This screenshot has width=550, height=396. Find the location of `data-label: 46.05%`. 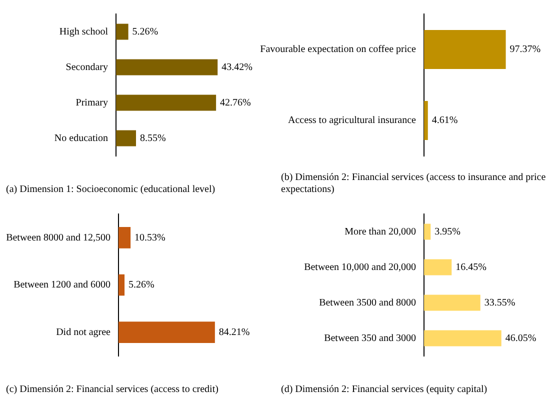

data-label: 46.05% is located at coordinates (520, 338).